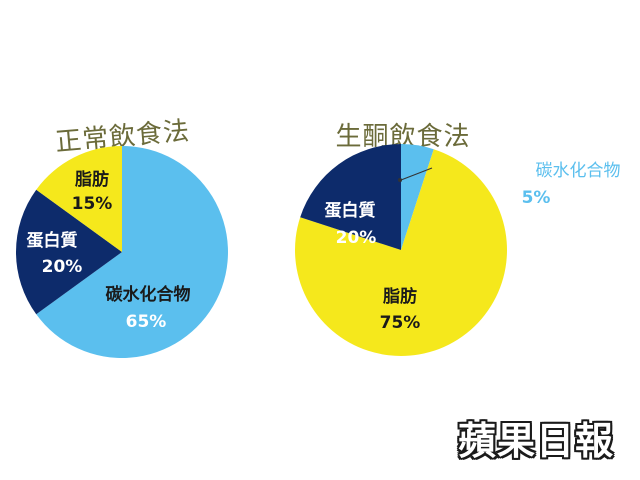 This screenshot has width=640, height=480. I want to click on normal-fat-value: 15%, so click(92, 204).